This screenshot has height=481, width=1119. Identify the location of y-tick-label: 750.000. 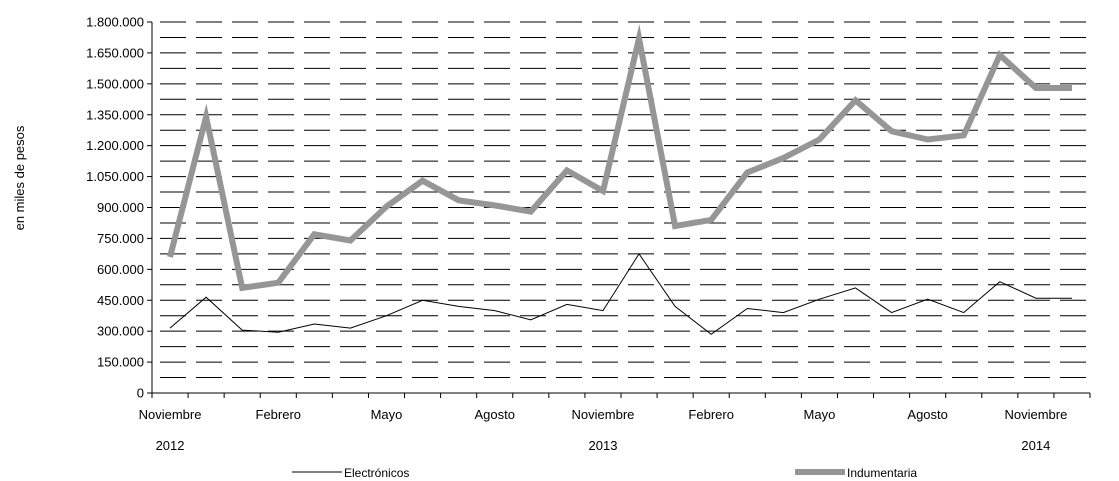
(120, 238).